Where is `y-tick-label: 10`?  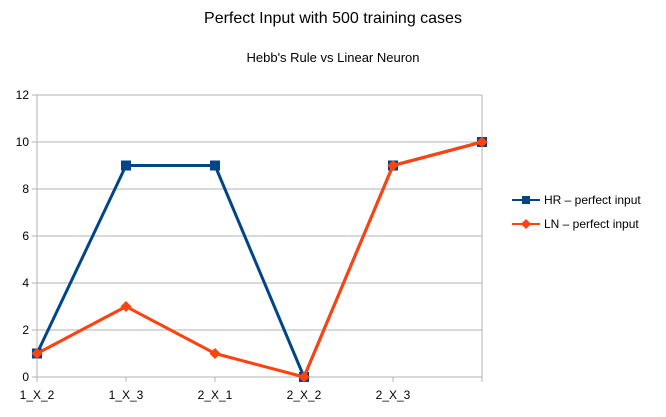 y-tick-label: 10 is located at coordinates (23, 142).